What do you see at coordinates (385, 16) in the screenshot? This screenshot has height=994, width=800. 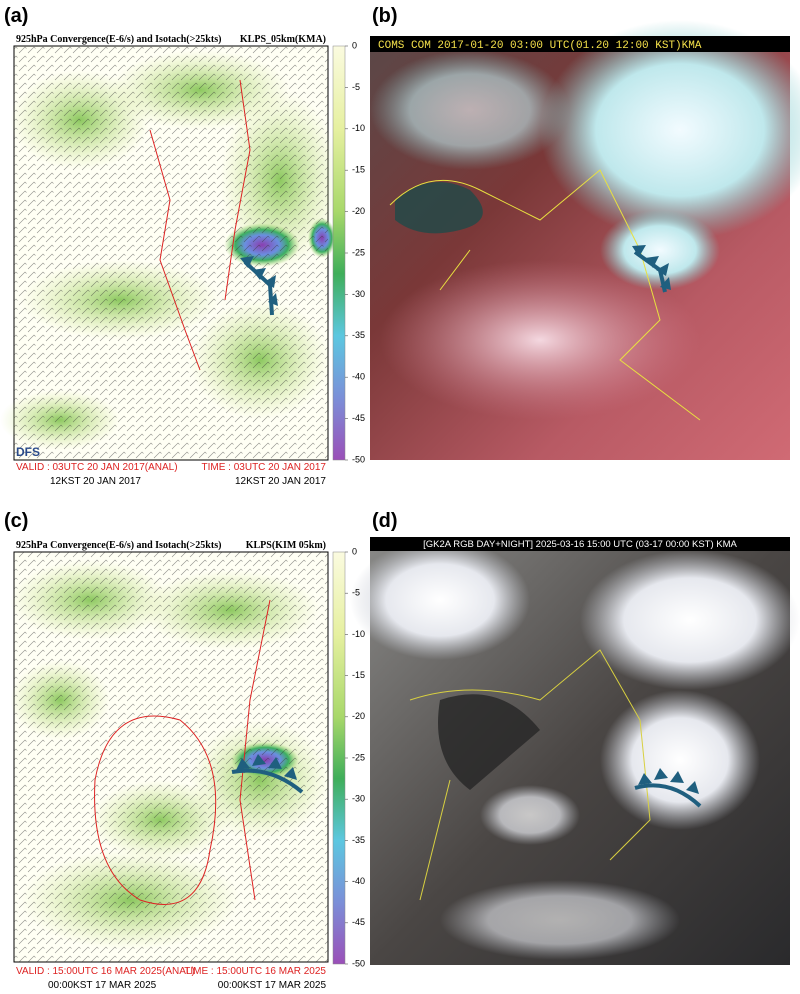 I see `panel-label: (b)` at bounding box center [385, 16].